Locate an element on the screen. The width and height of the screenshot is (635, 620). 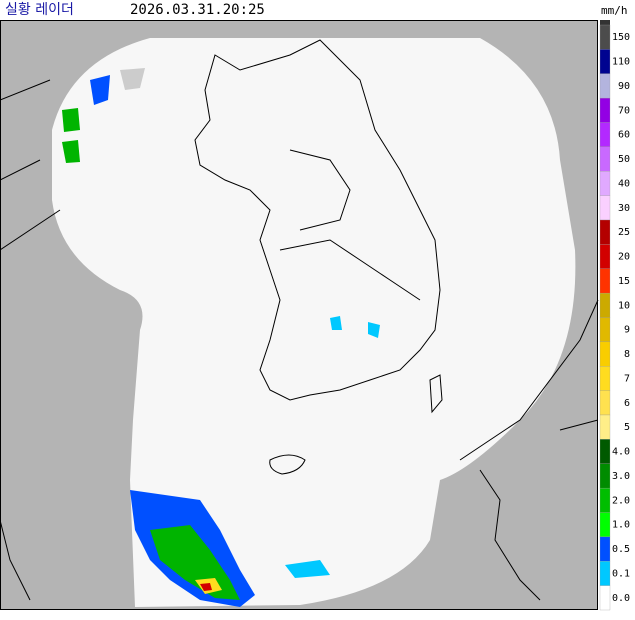
legend-label: 25 is located at coordinates (624, 232).